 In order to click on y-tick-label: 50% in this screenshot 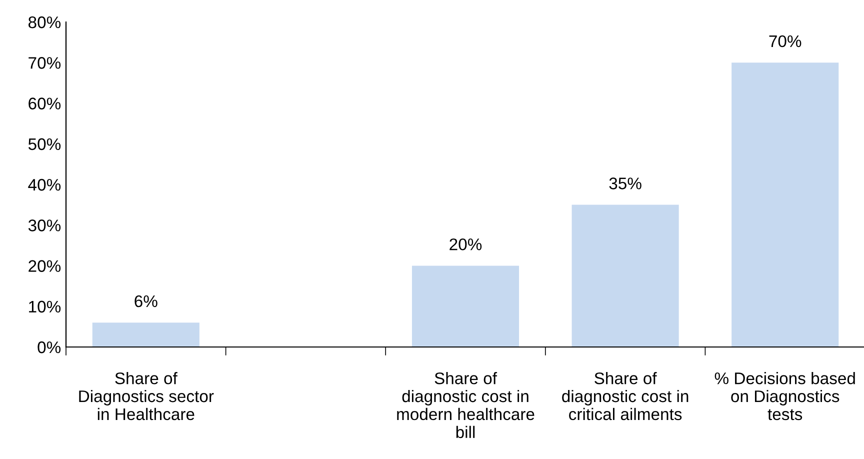, I will do `click(44, 144)`.